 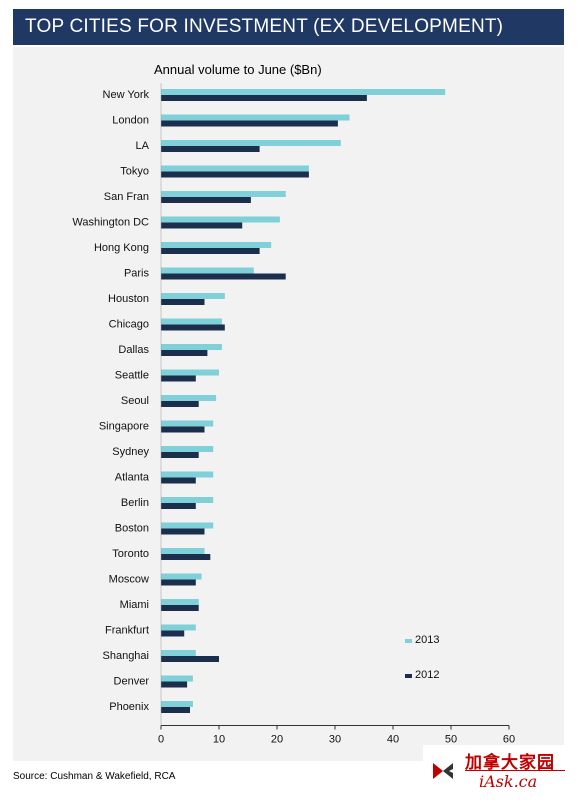 I want to click on category-label: Tokyo, so click(x=134, y=172).